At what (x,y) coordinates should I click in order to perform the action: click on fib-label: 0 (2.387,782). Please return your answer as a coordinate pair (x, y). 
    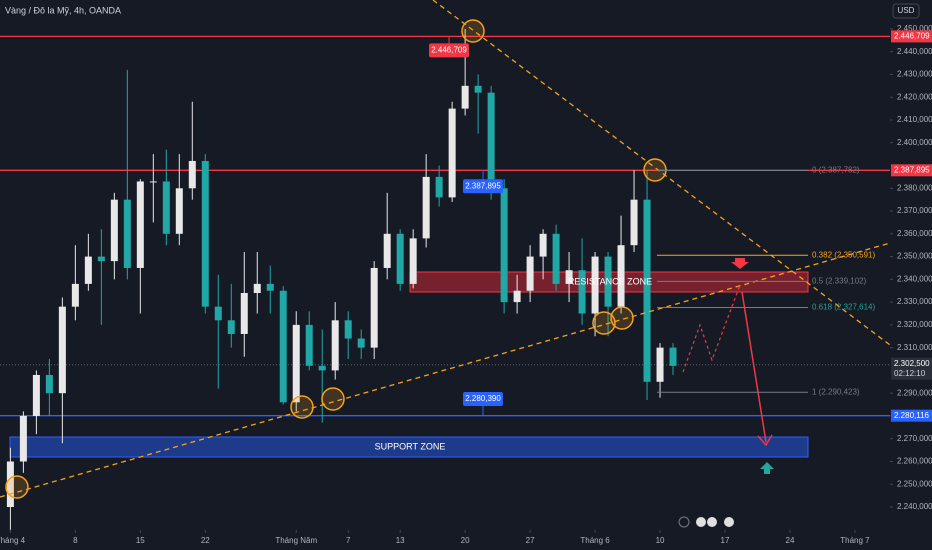
    Looking at the image, I should click on (836, 170).